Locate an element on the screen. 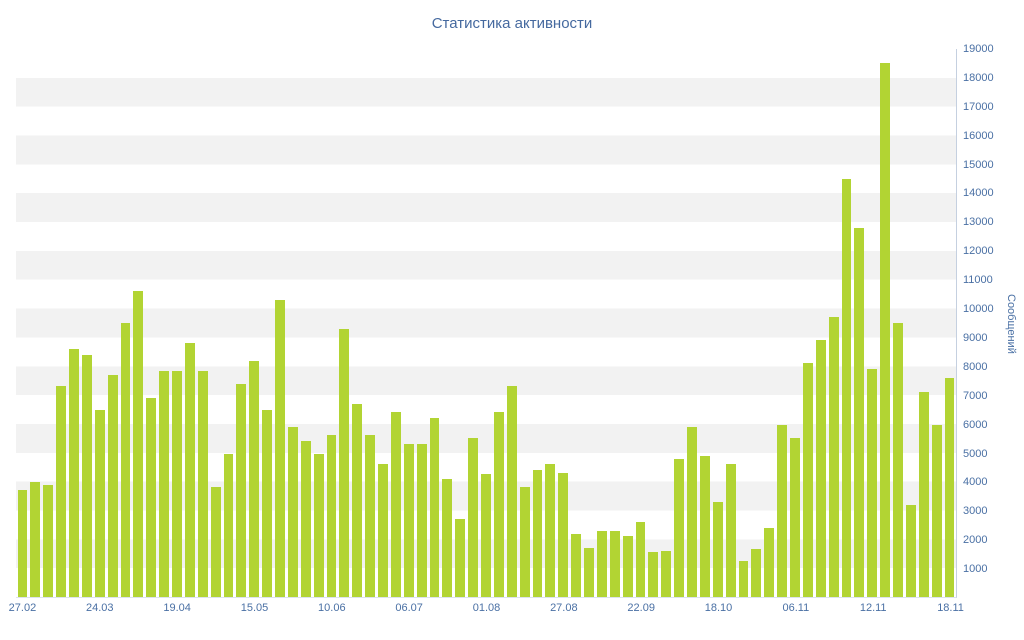 The image size is (1024, 640). x-tick-label: 22.09 is located at coordinates (641, 608).